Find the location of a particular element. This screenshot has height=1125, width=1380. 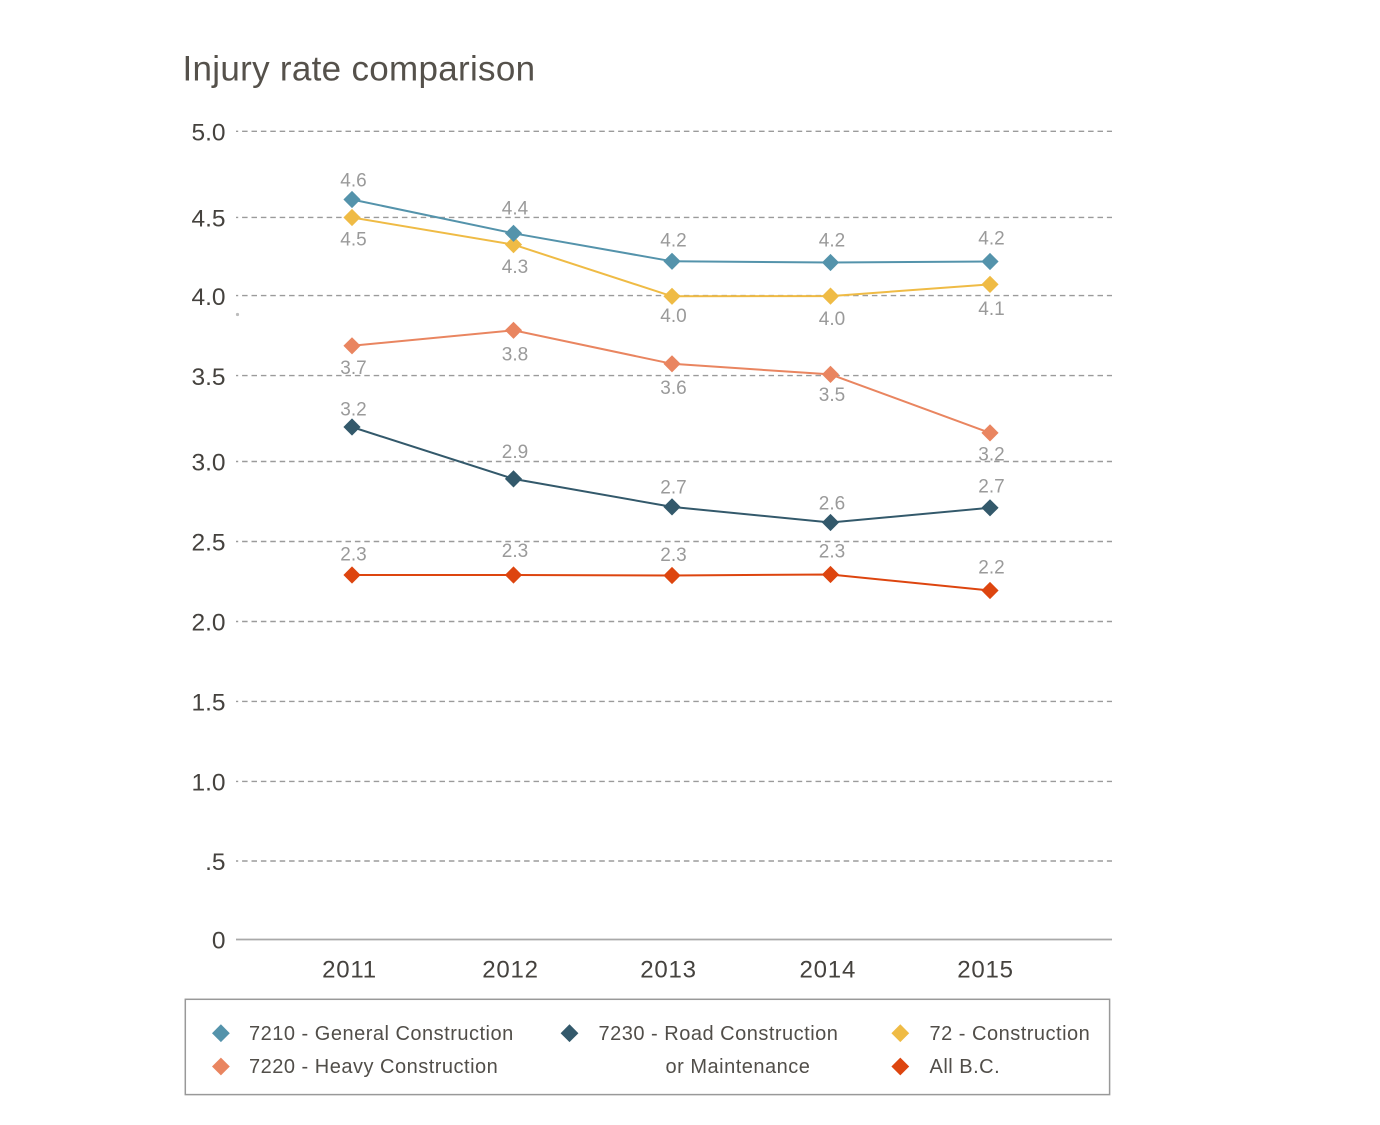

svg-text: 0 is located at coordinates (219, 941).